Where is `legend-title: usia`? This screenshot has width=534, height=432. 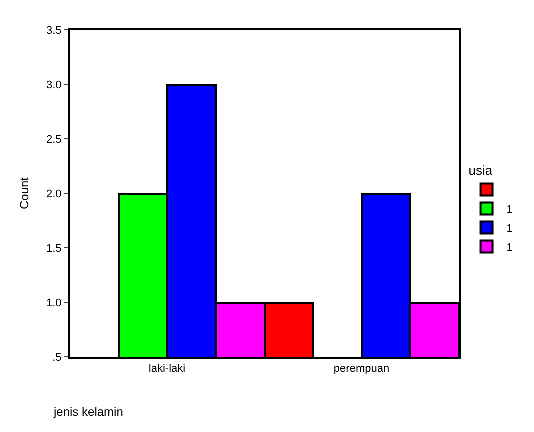 legend-title: usia is located at coordinates (481, 170).